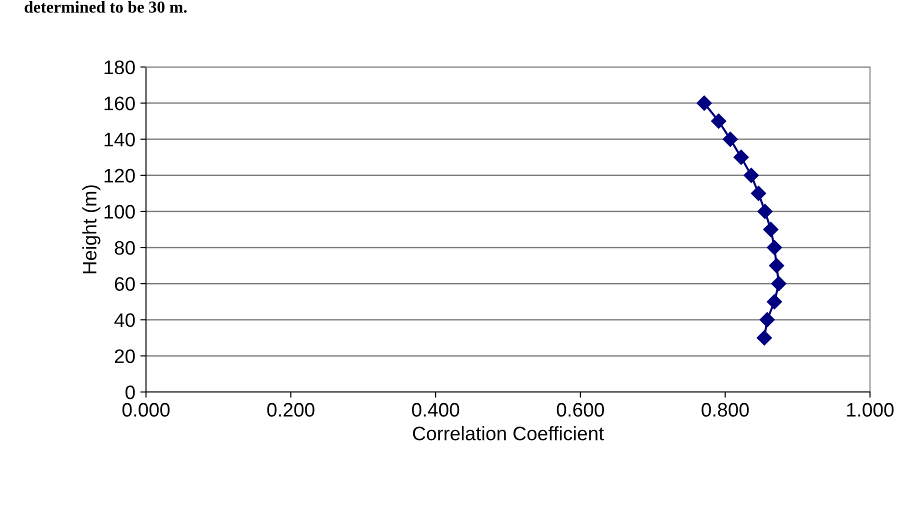  What do you see at coordinates (580, 409) in the screenshot?
I see `x-tick-label: 0.600` at bounding box center [580, 409].